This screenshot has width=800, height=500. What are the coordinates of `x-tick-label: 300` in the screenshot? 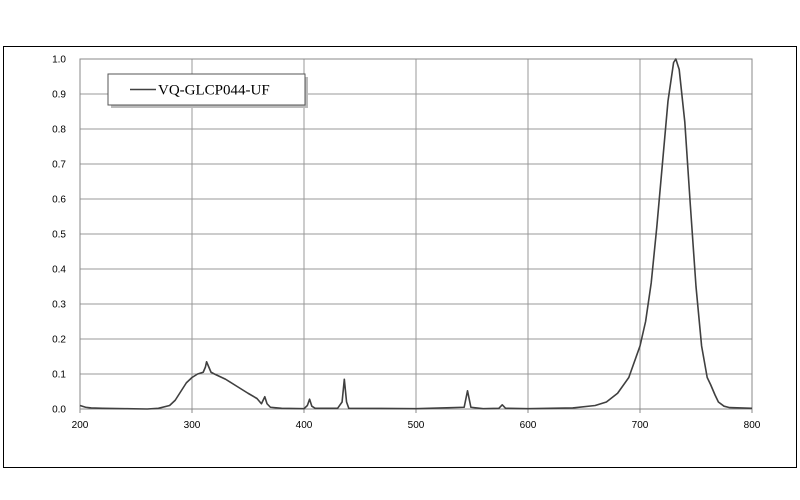 It's located at (192, 425).